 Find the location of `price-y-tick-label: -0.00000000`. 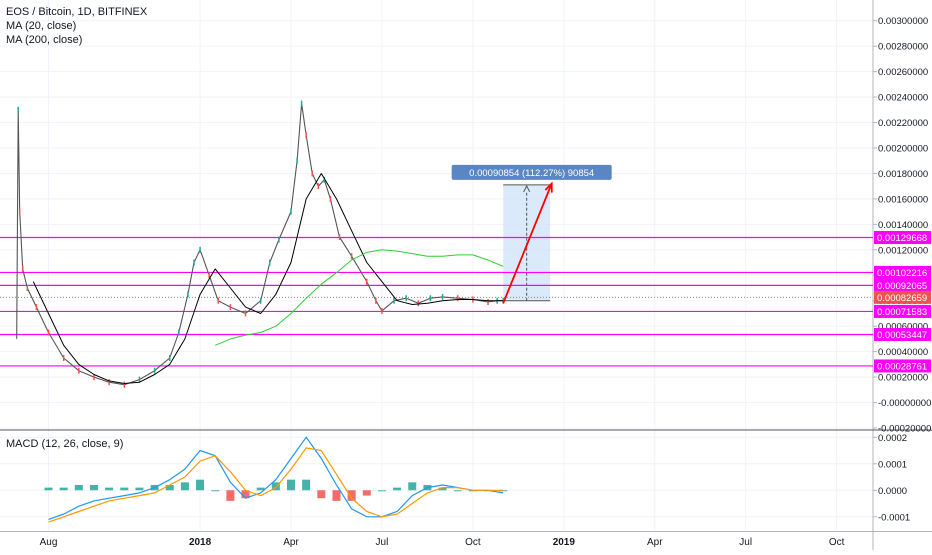

price-y-tick-label: -0.00000000 is located at coordinates (904, 403).